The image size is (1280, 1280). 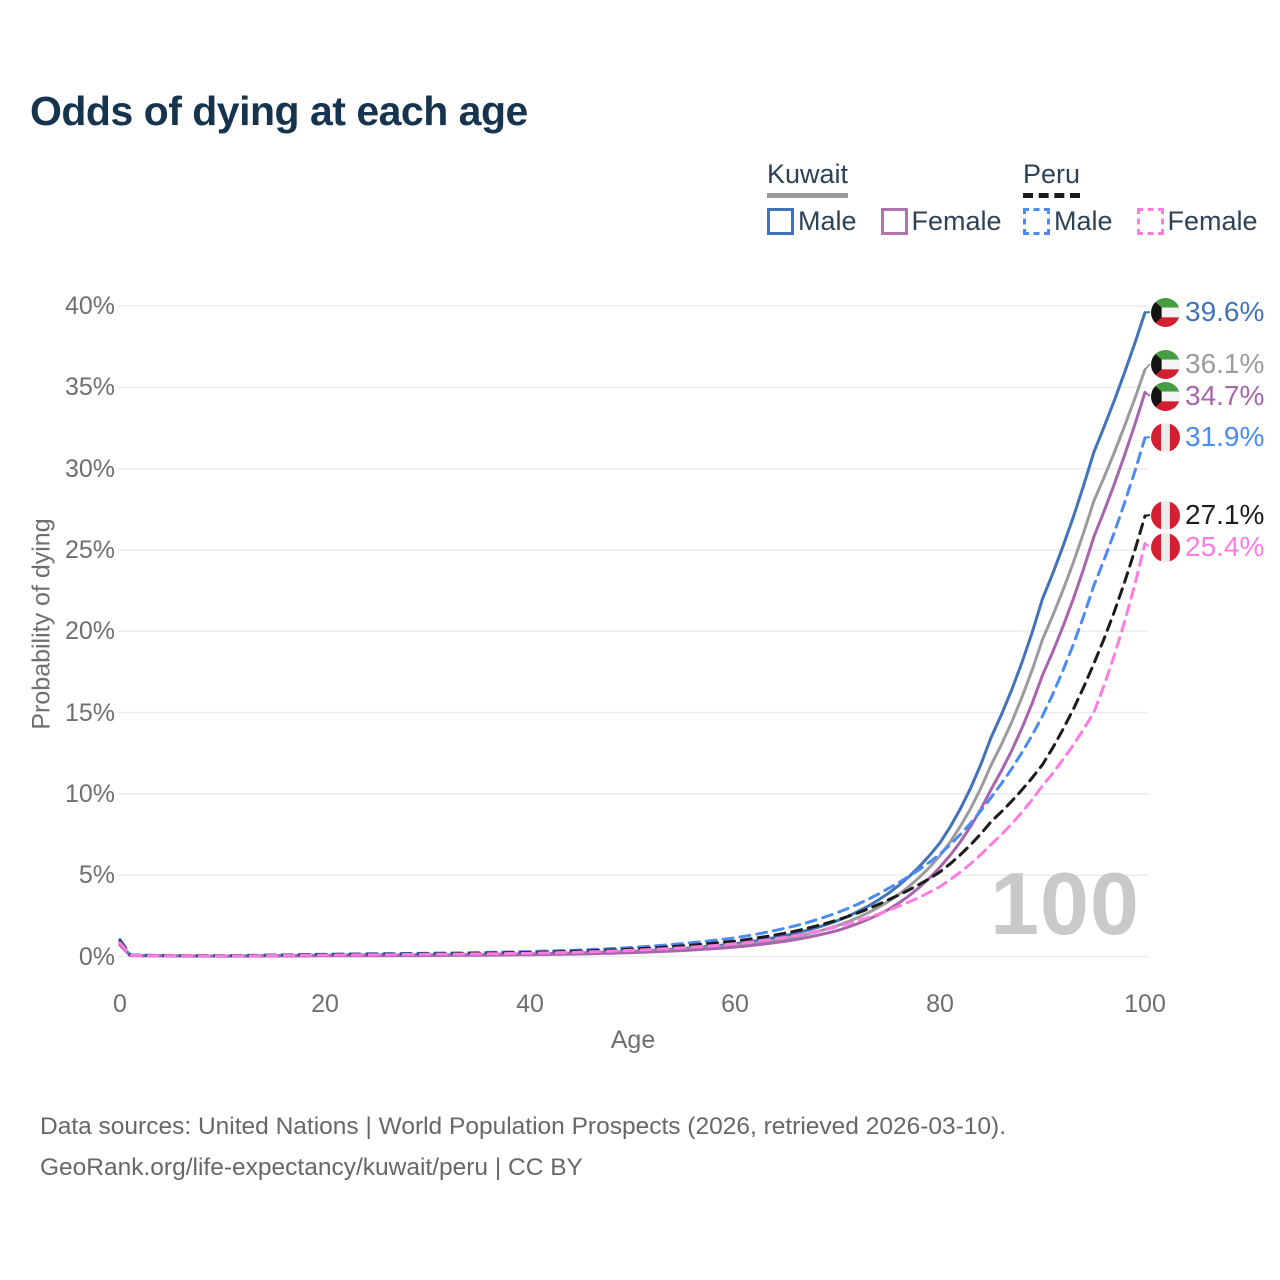 I want to click on x-tick-60: 60, so click(x=735, y=1004).